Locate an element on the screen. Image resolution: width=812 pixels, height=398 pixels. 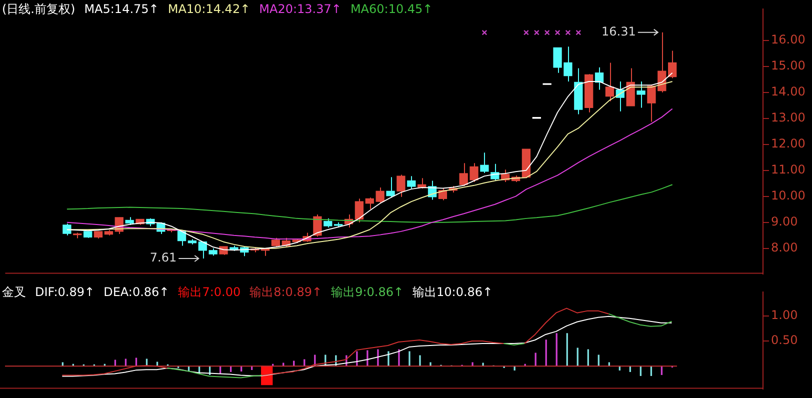
text: MA60:10.45↑ is located at coordinates (391, 9).